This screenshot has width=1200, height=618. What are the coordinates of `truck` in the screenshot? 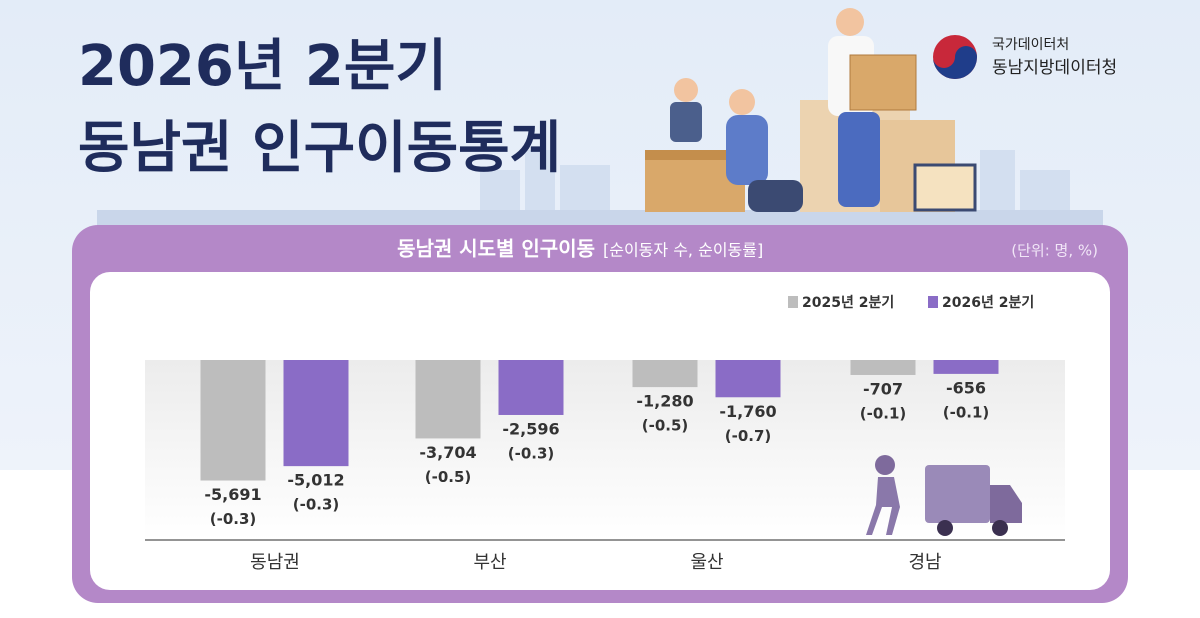 It's located at (944, 495).